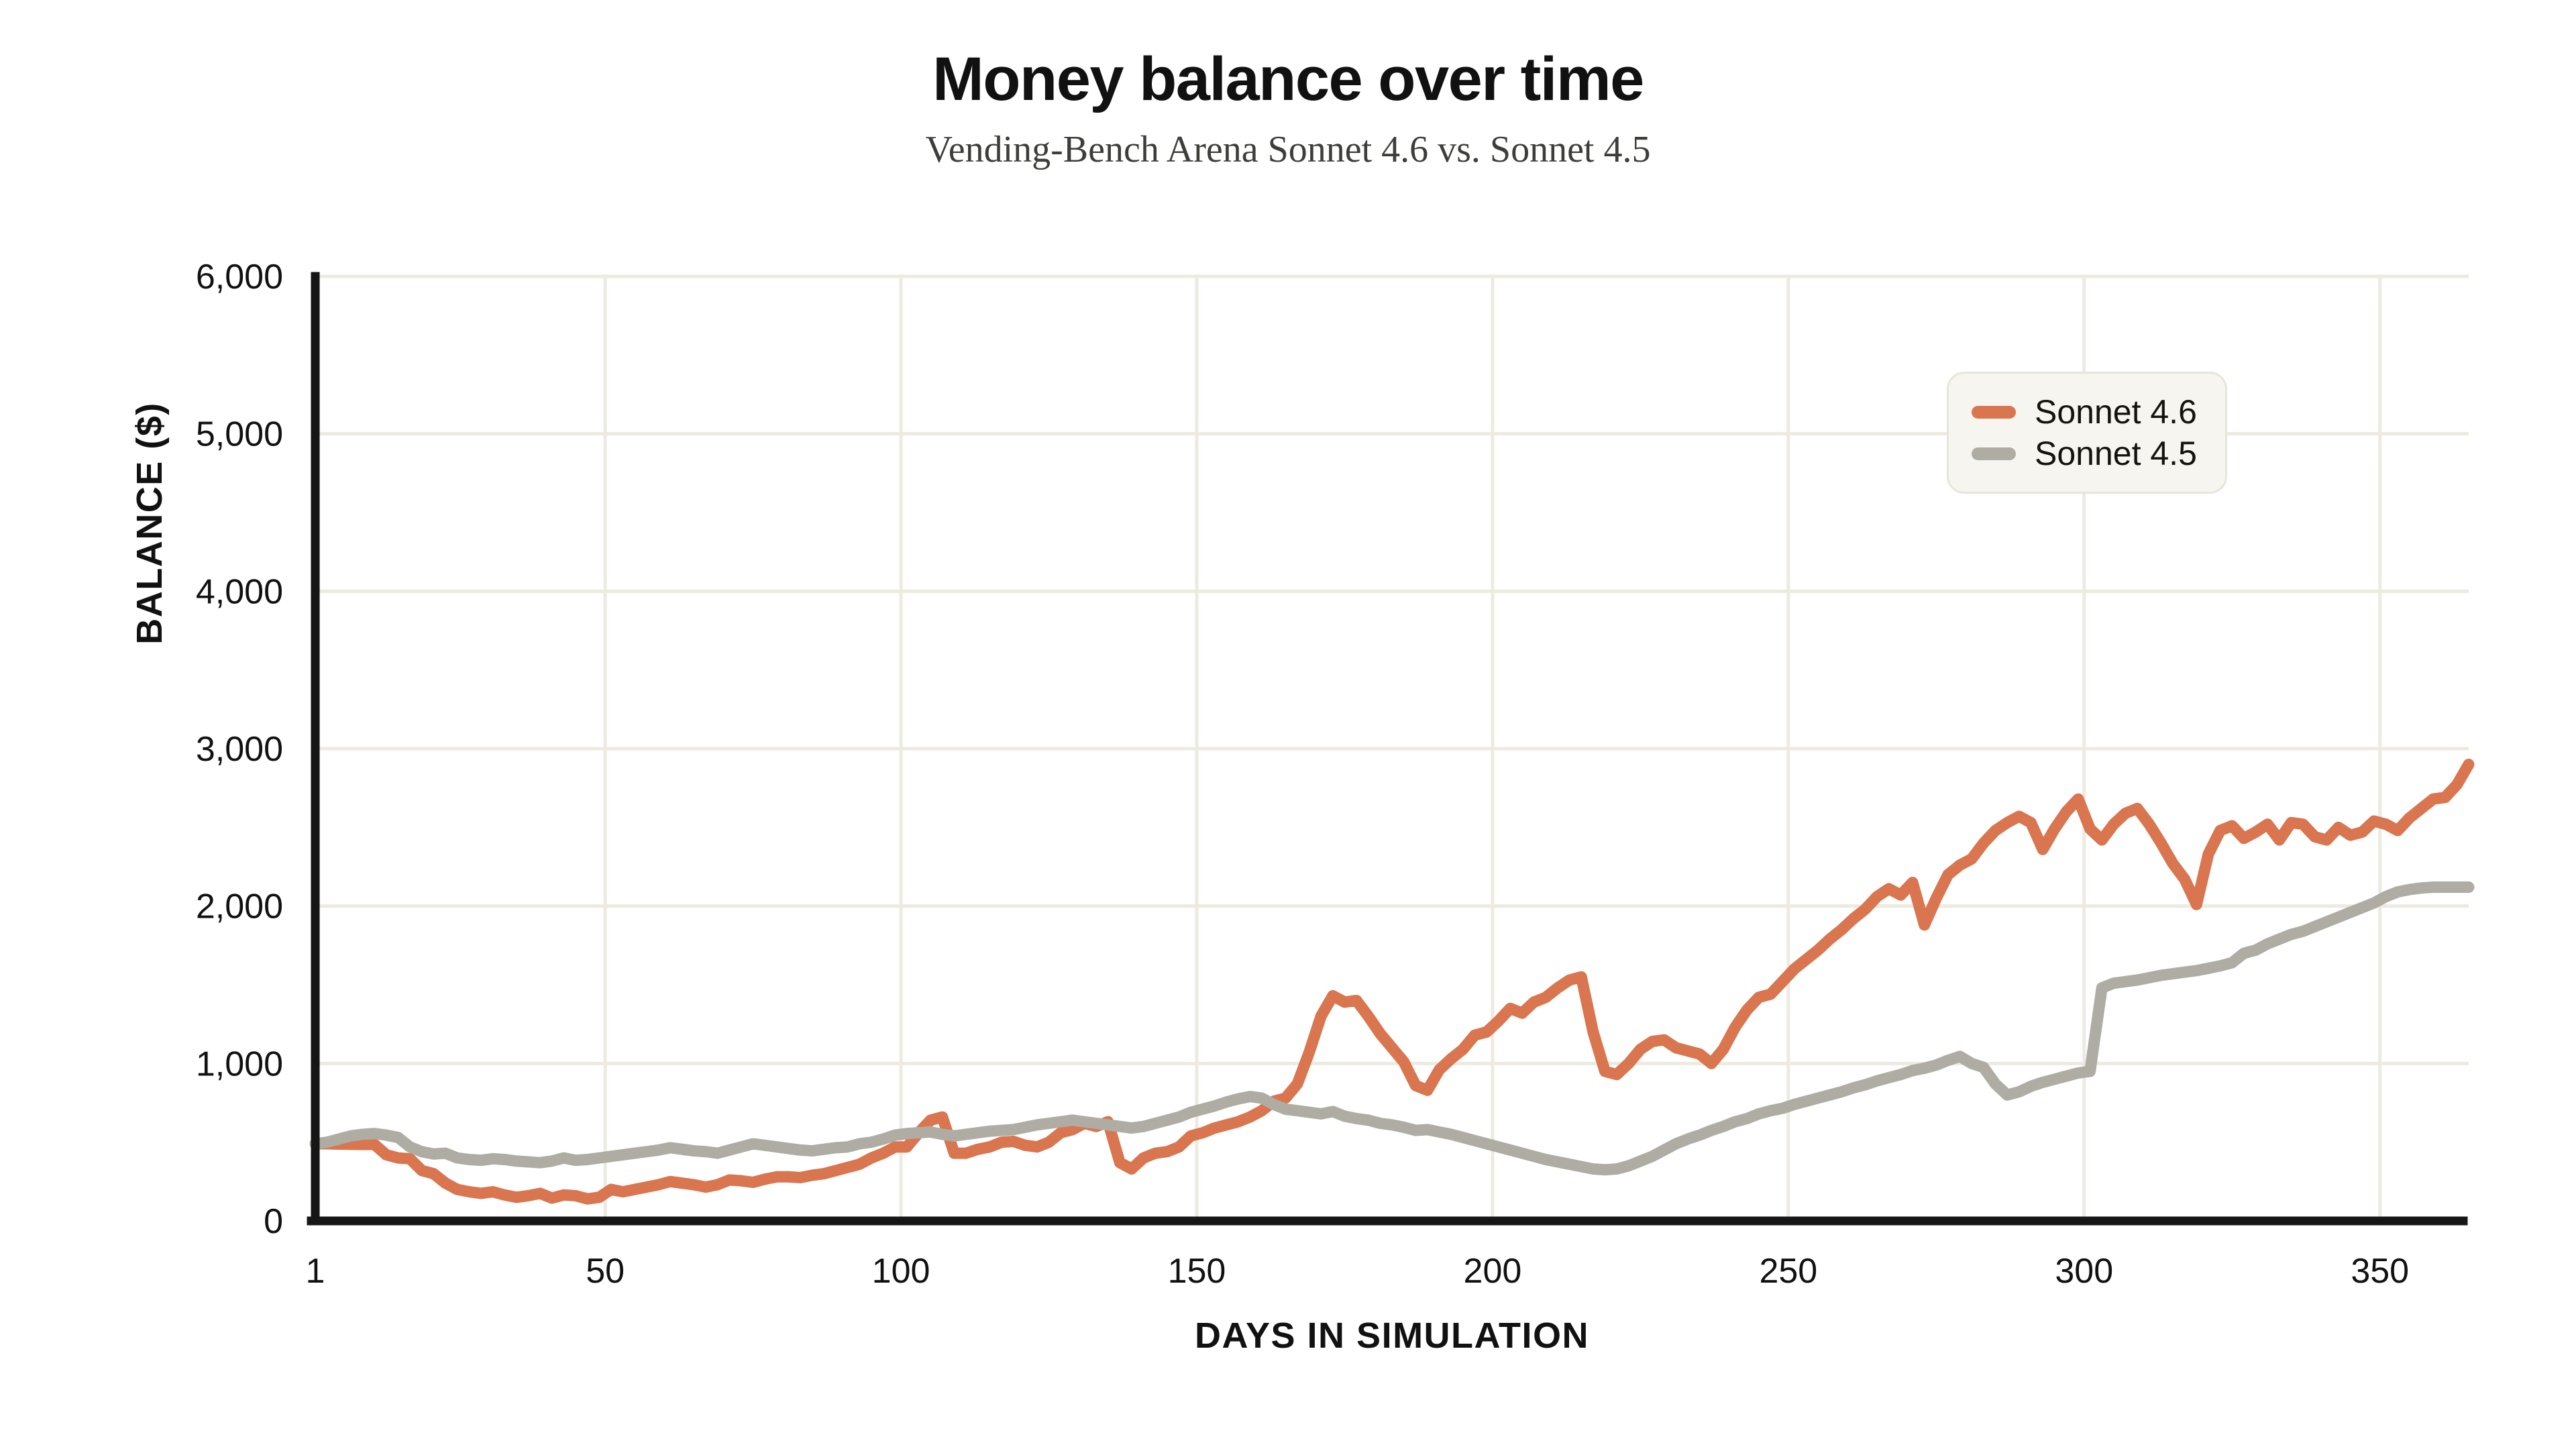 The height and width of the screenshot is (1449, 2576). I want to click on legend-item-sonnet-46: Sonnet 4.6, so click(2084, 412).